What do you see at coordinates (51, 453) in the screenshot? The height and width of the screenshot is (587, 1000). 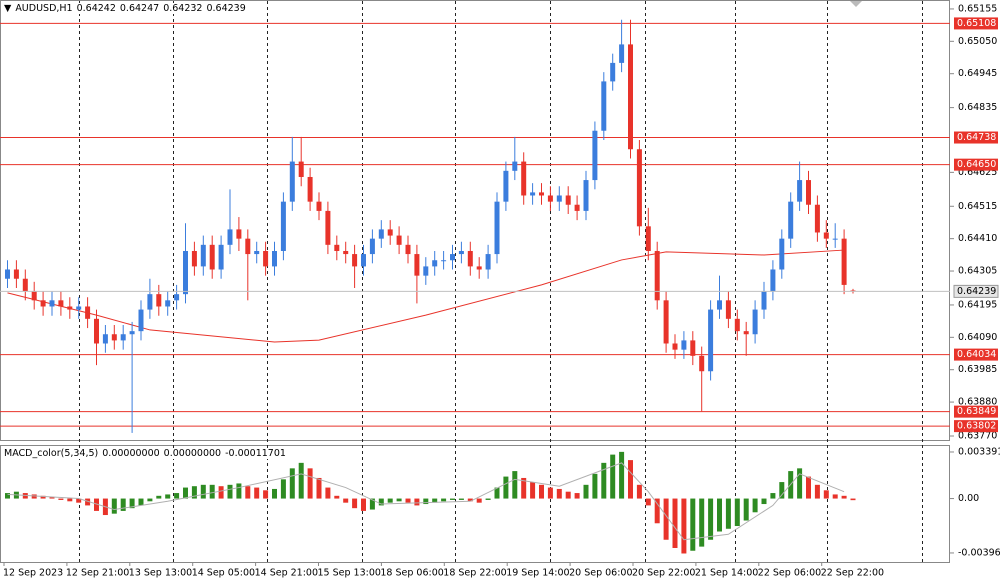 I see `macd-name: MACD_color(5,34,5)` at bounding box center [51, 453].